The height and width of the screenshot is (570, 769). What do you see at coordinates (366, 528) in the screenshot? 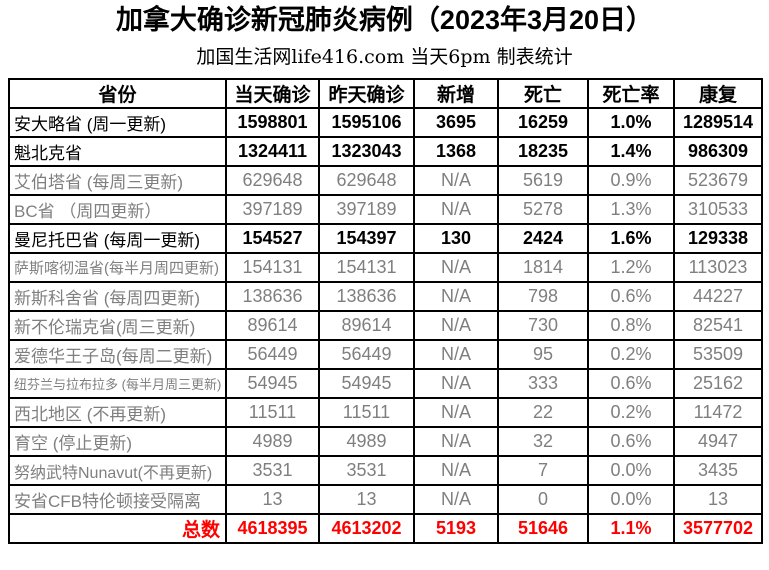
I see `total-yesterday-cell: 4613202` at bounding box center [366, 528].